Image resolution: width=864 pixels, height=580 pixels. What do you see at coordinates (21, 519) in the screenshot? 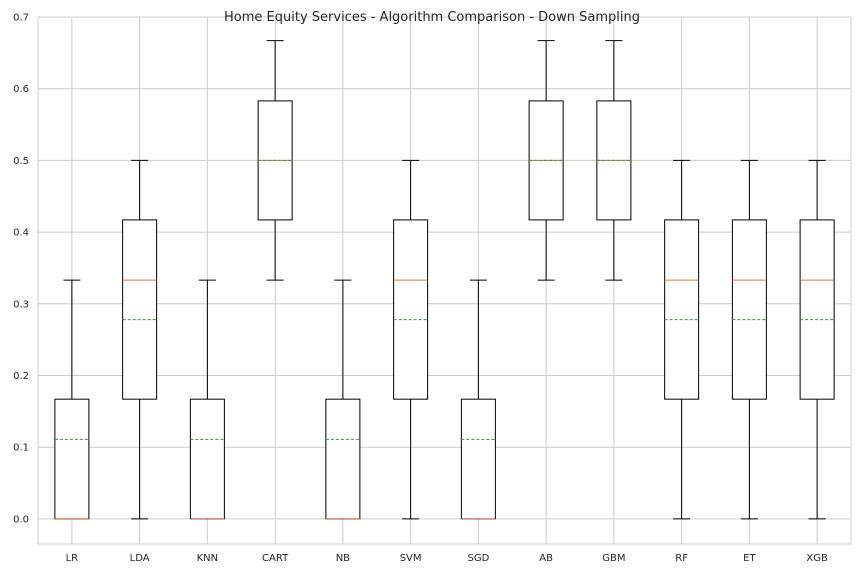
I see `y-tick-label: 0.0` at bounding box center [21, 519].